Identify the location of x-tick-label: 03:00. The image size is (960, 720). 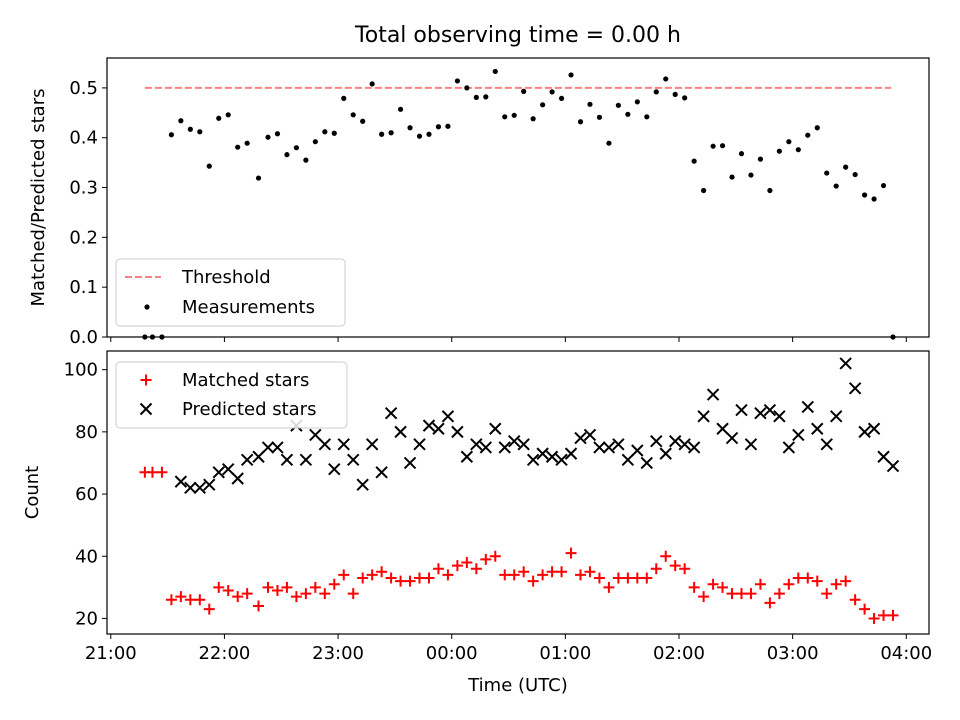
(793, 653).